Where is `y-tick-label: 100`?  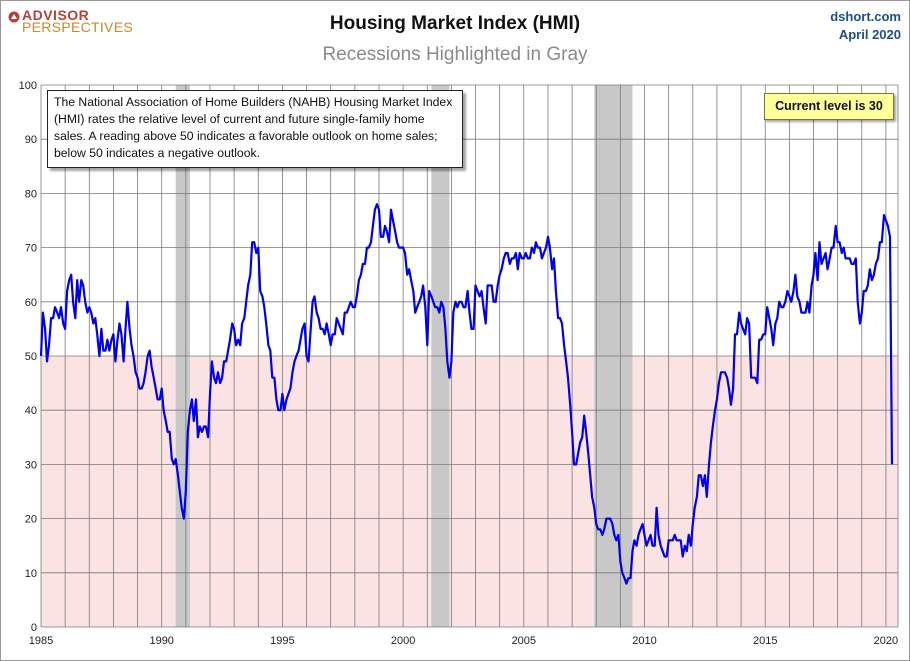 y-tick-label: 100 is located at coordinates (28, 86).